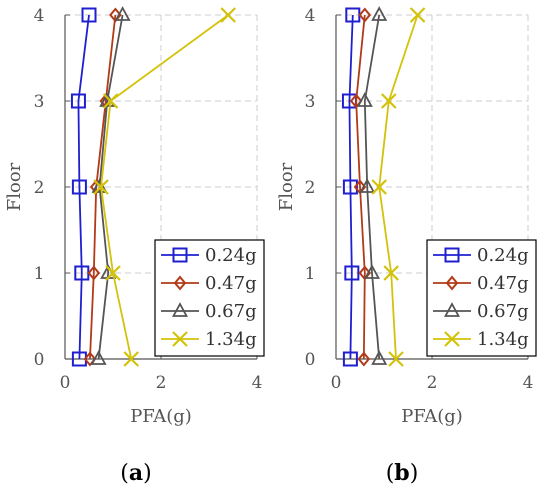 This screenshot has height=496, width=550. Describe the element at coordinates (398, 187) in the screenshot. I see `series-1.34g` at that location.